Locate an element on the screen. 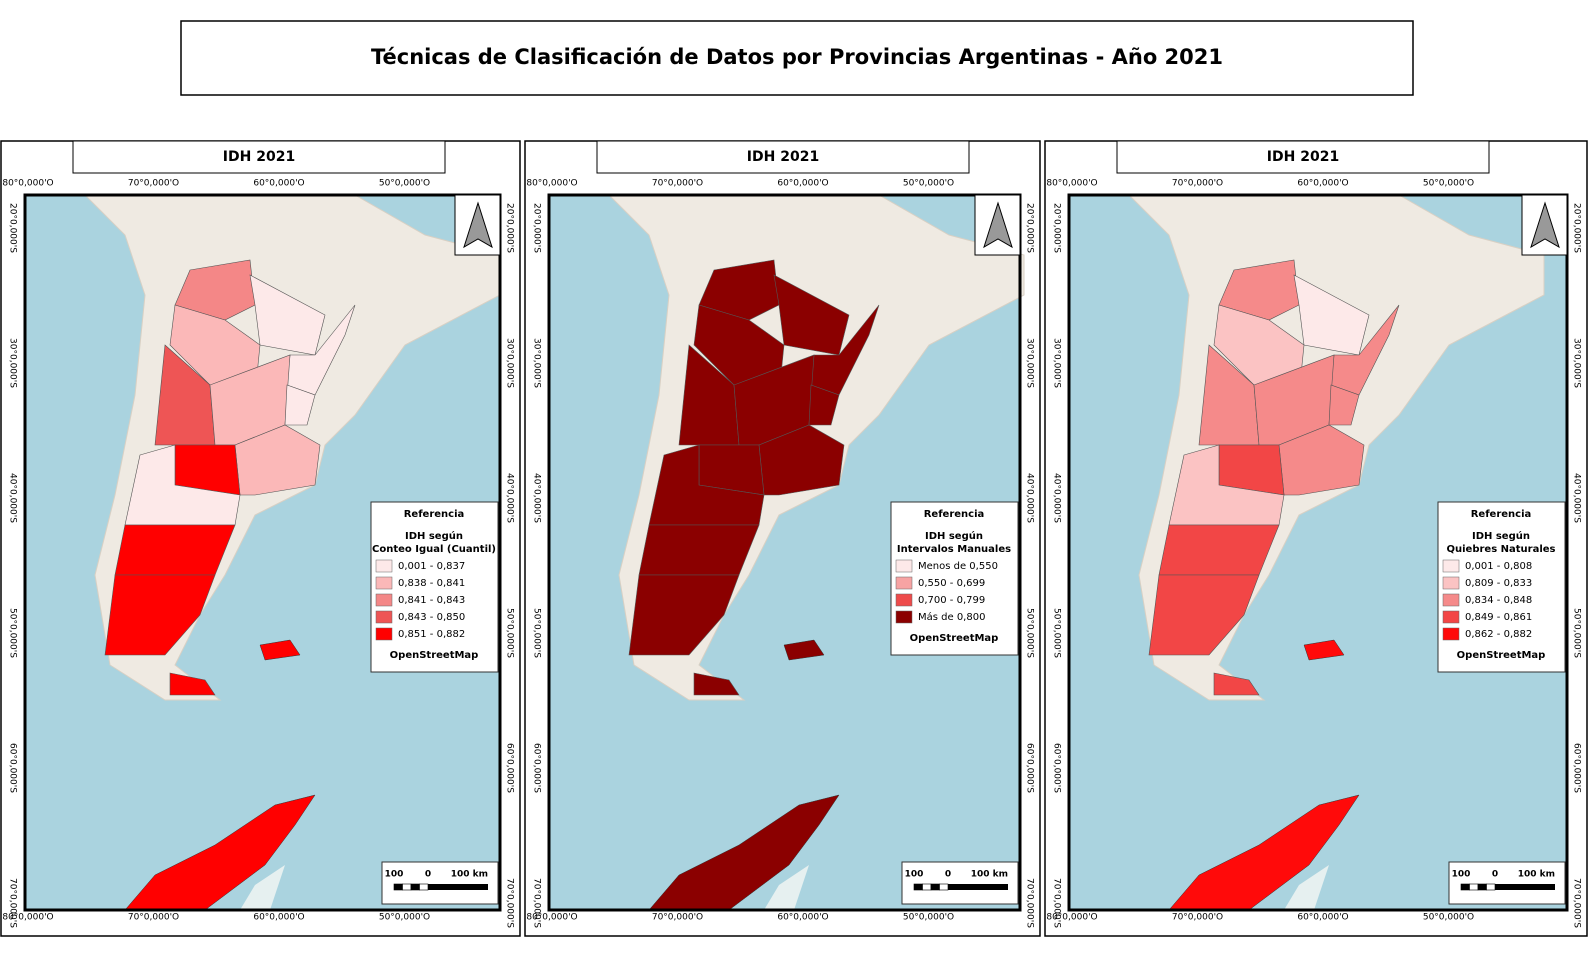 The image size is (1589, 955). islands is located at coordinates (1324, 650).